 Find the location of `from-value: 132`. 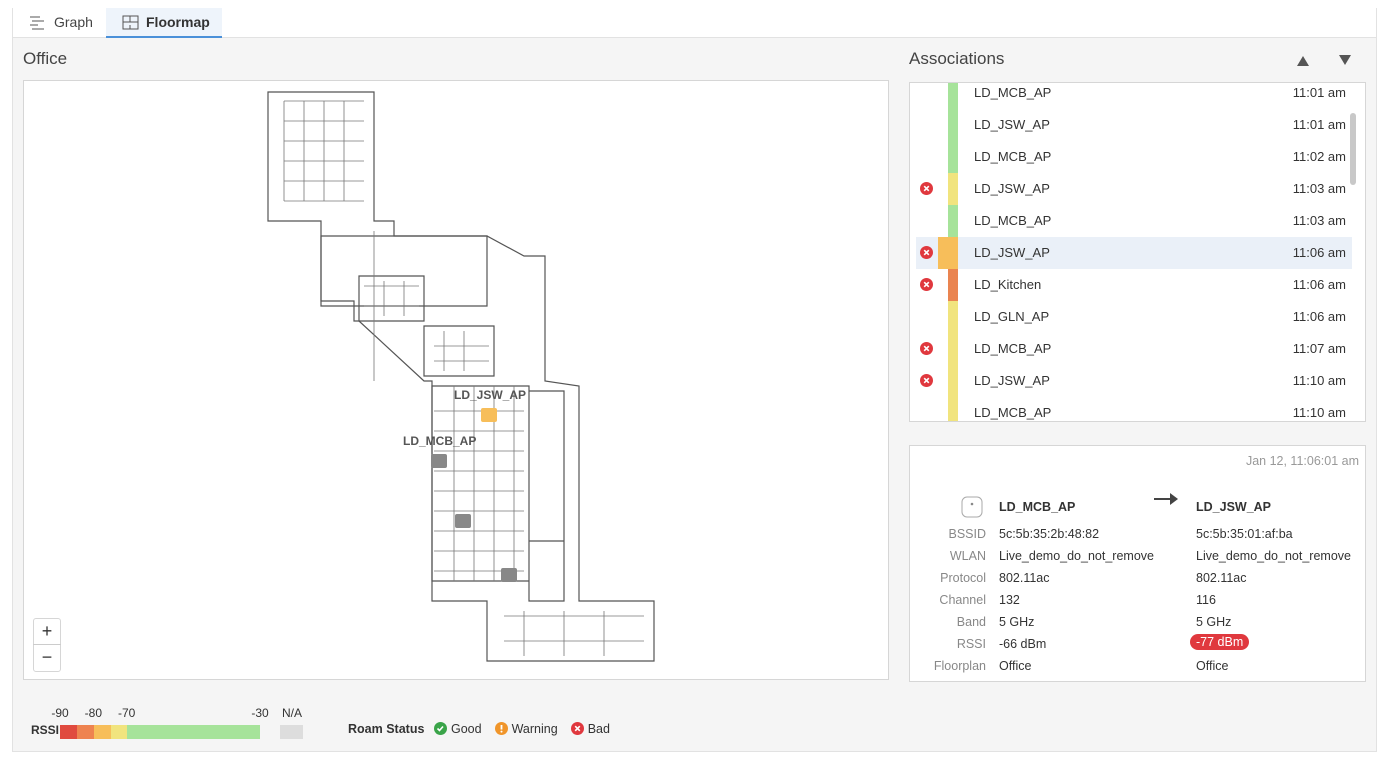

from-value: 132 is located at coordinates (1009, 600).